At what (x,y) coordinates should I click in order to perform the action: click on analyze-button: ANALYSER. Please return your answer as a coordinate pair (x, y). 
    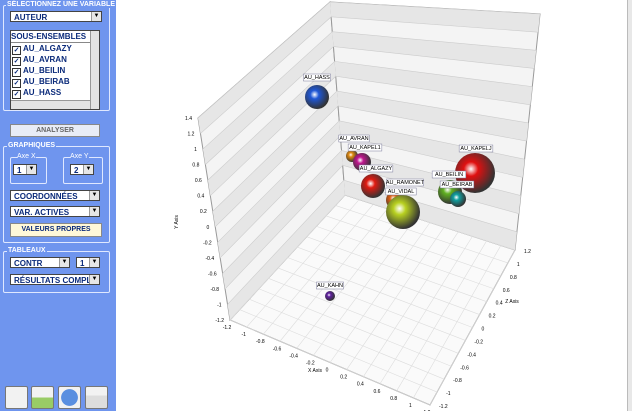
    Looking at the image, I should click on (55, 130).